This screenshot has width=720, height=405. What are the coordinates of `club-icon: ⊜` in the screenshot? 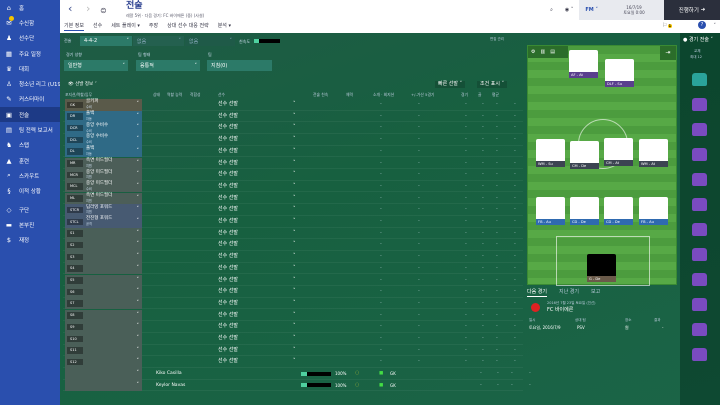 It's located at (103, 10).